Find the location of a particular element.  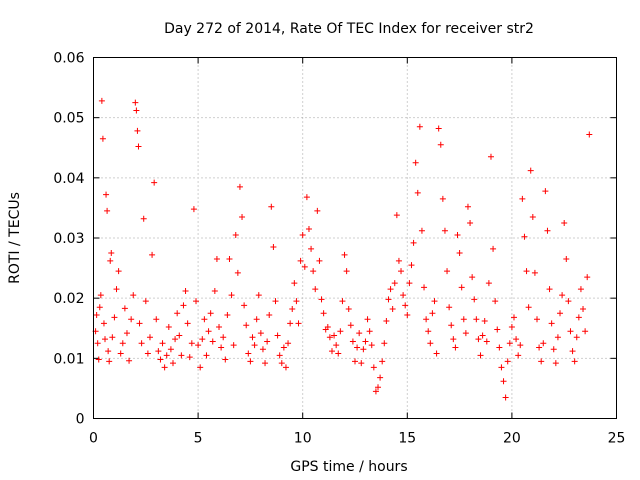

y-tick-label: 0.01 is located at coordinates (68, 359).